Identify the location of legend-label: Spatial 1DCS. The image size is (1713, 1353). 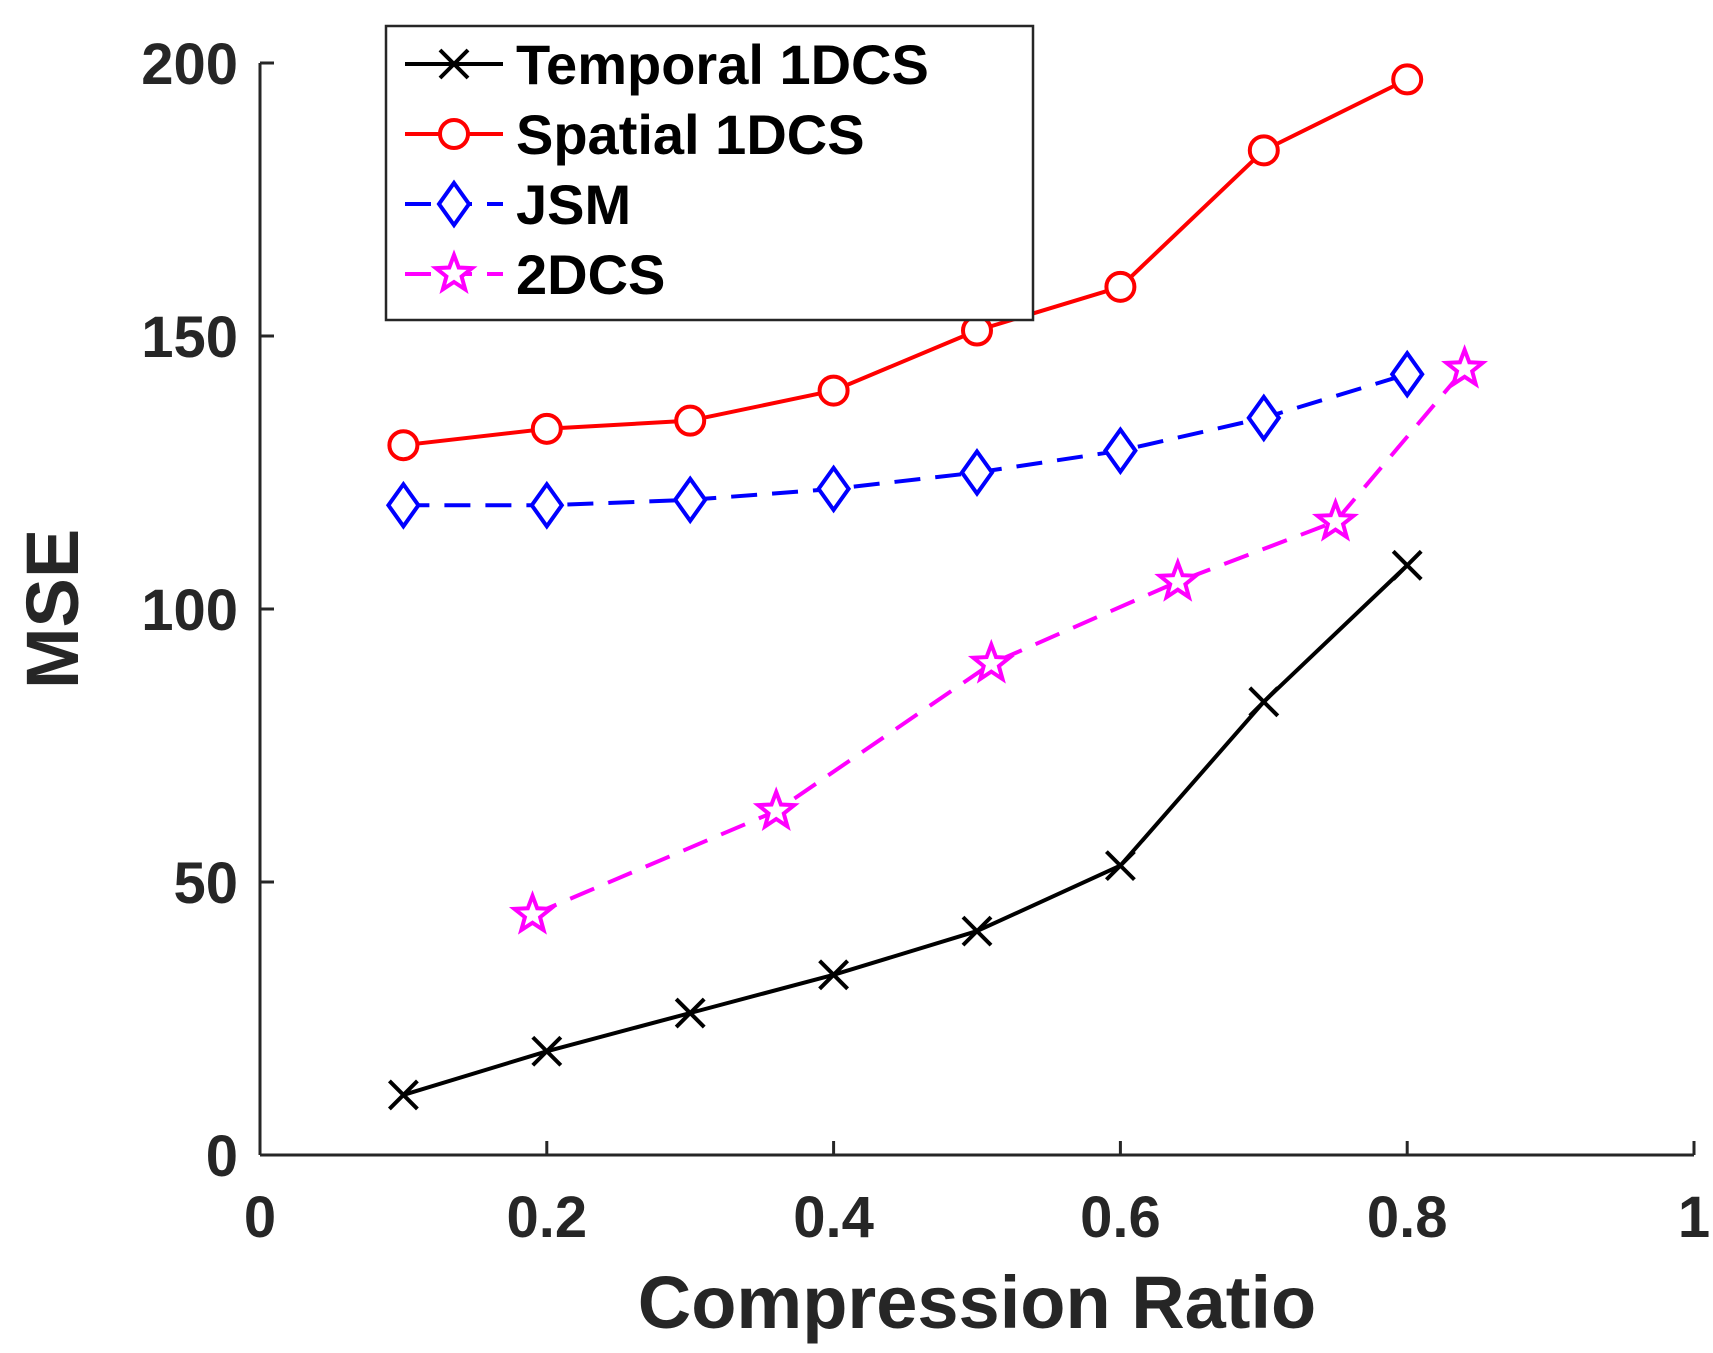
(690, 134).